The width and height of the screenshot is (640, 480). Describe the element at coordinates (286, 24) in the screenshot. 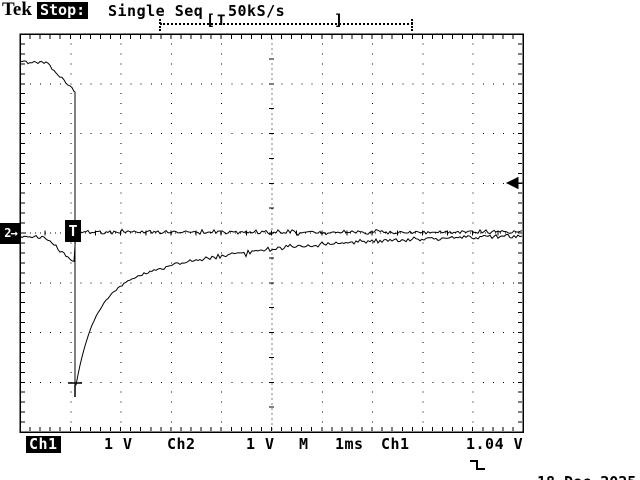

I see `record-view-bar` at that location.